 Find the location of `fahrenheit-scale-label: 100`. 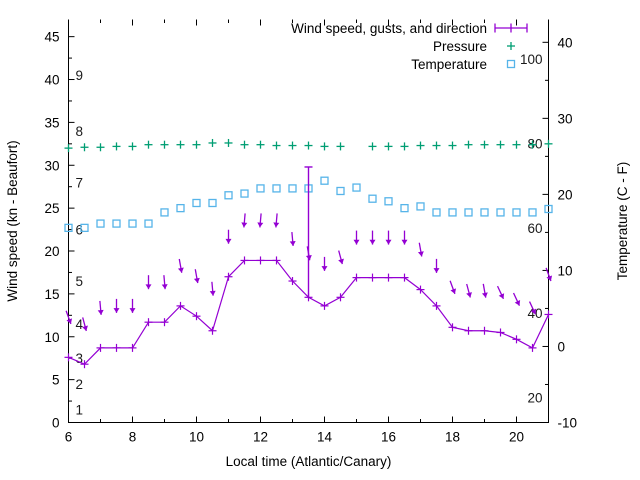

fahrenheit-scale-label: 100 is located at coordinates (531, 59).